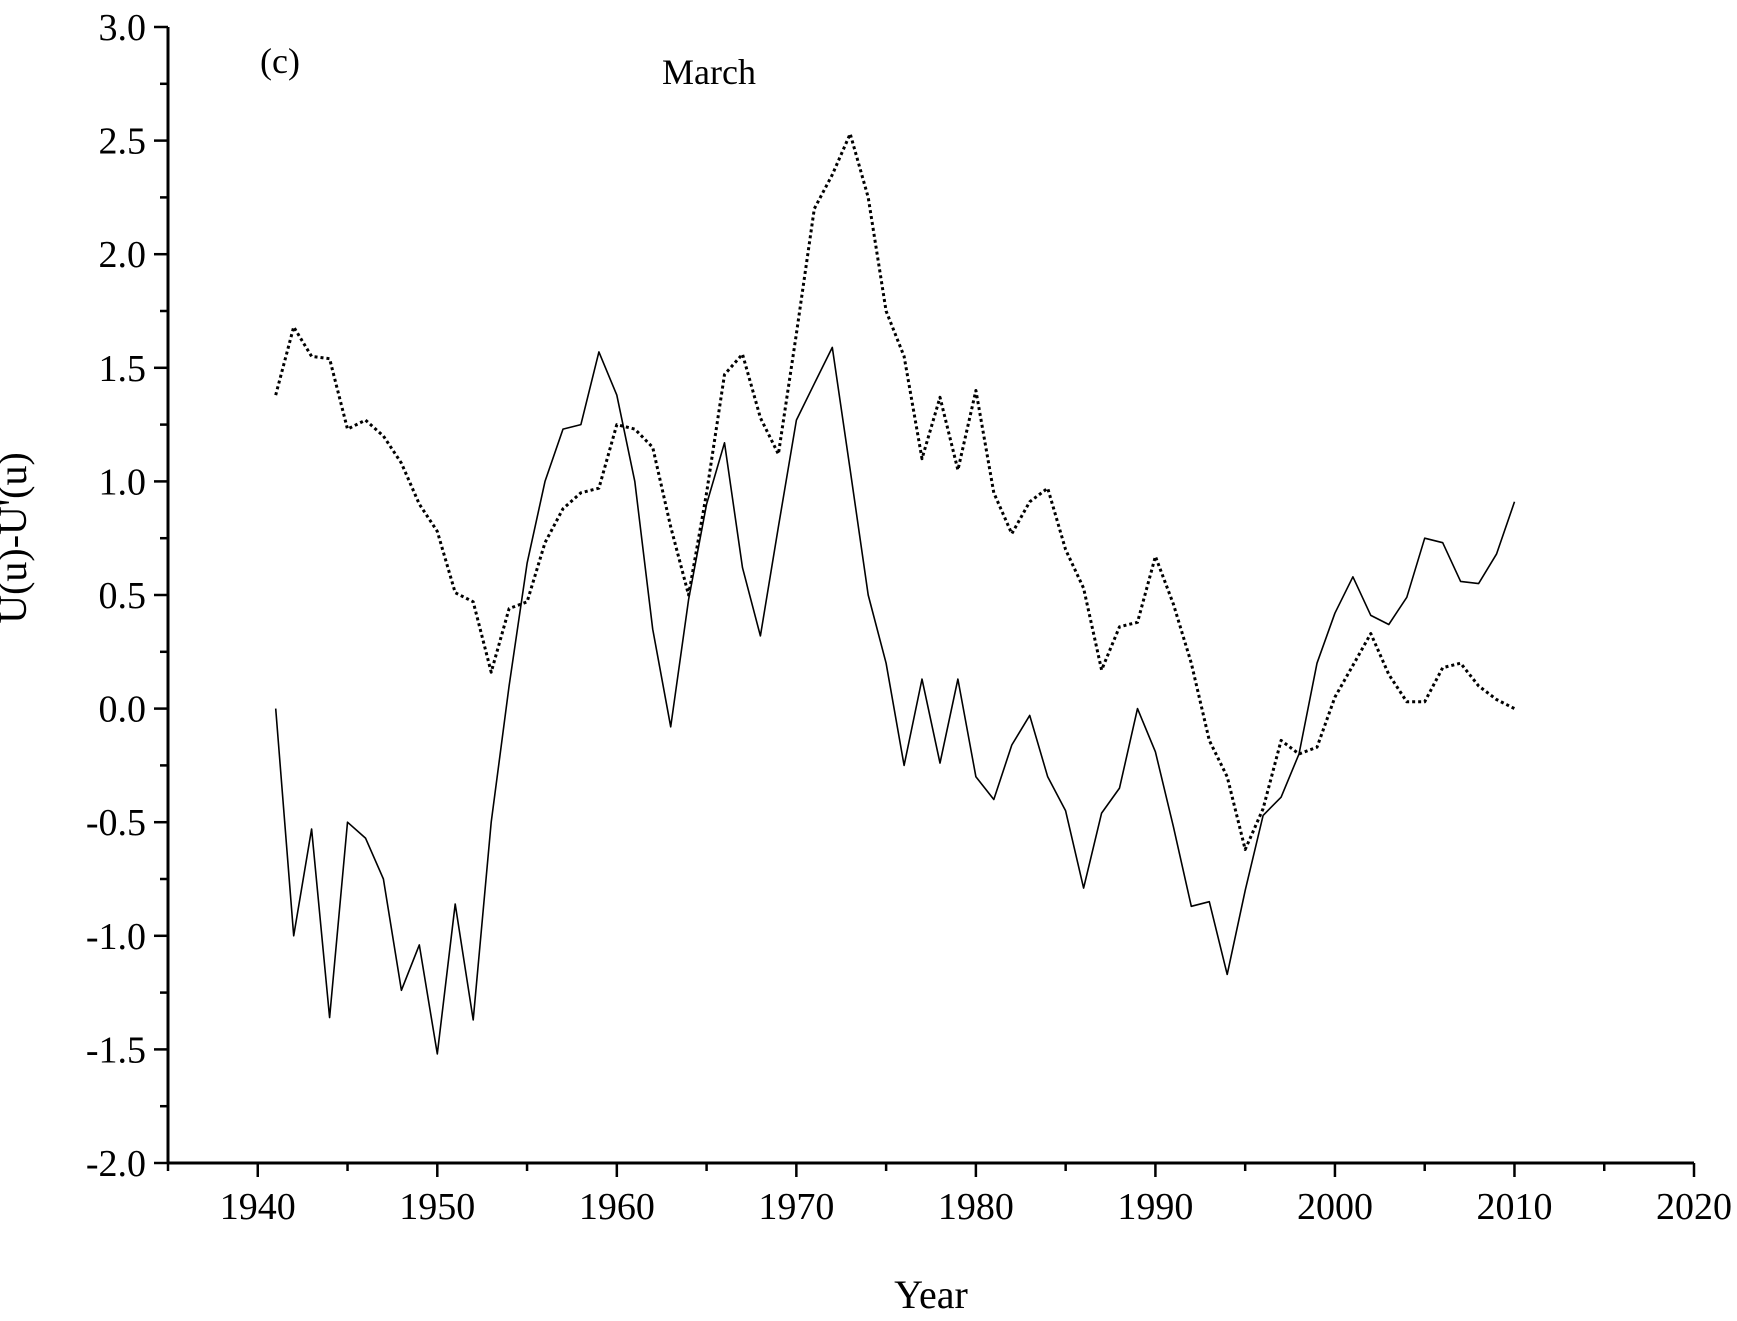 Image resolution: width=1737 pixels, height=1321 pixels. I want to click on y-tick-label: -1.5, so click(116, 1050).